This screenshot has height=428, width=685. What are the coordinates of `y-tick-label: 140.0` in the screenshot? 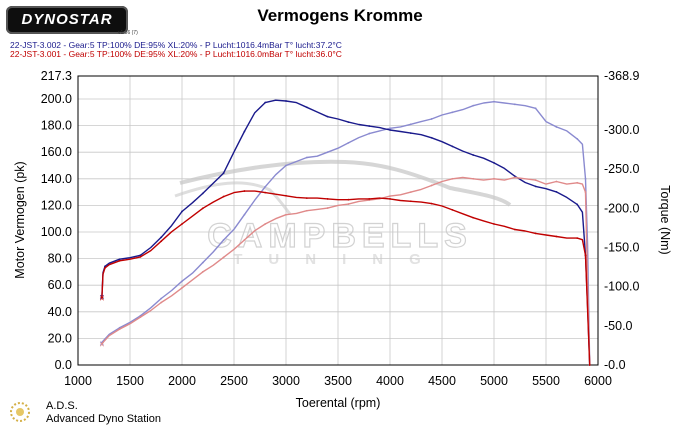 It's located at (56, 179).